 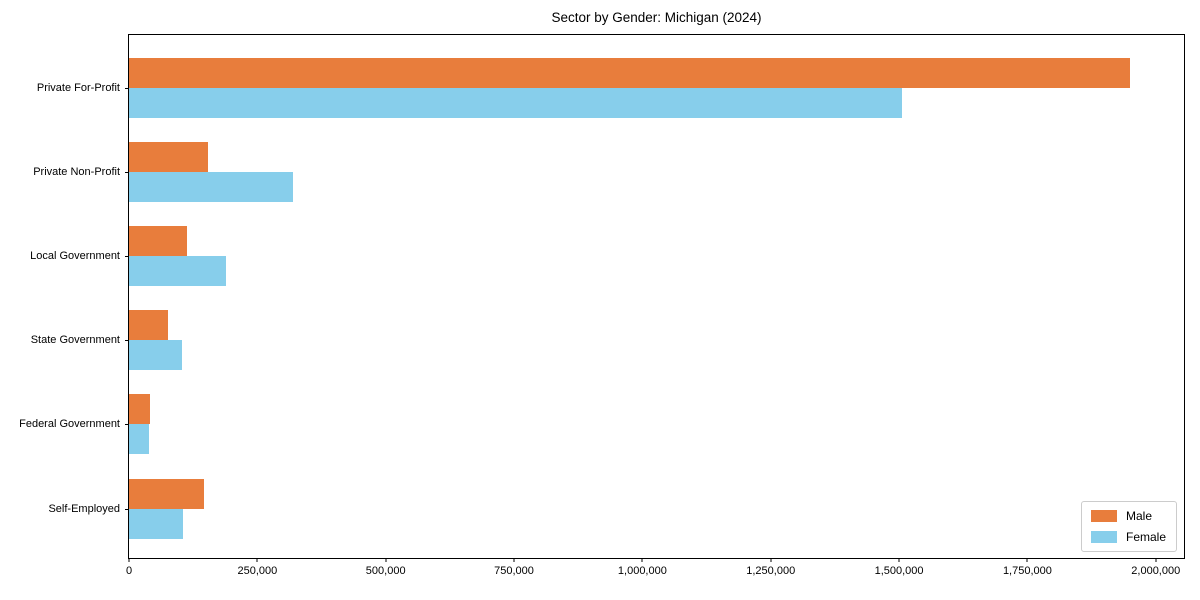 I want to click on x-axis-label: 1,000,000, so click(x=642, y=571).